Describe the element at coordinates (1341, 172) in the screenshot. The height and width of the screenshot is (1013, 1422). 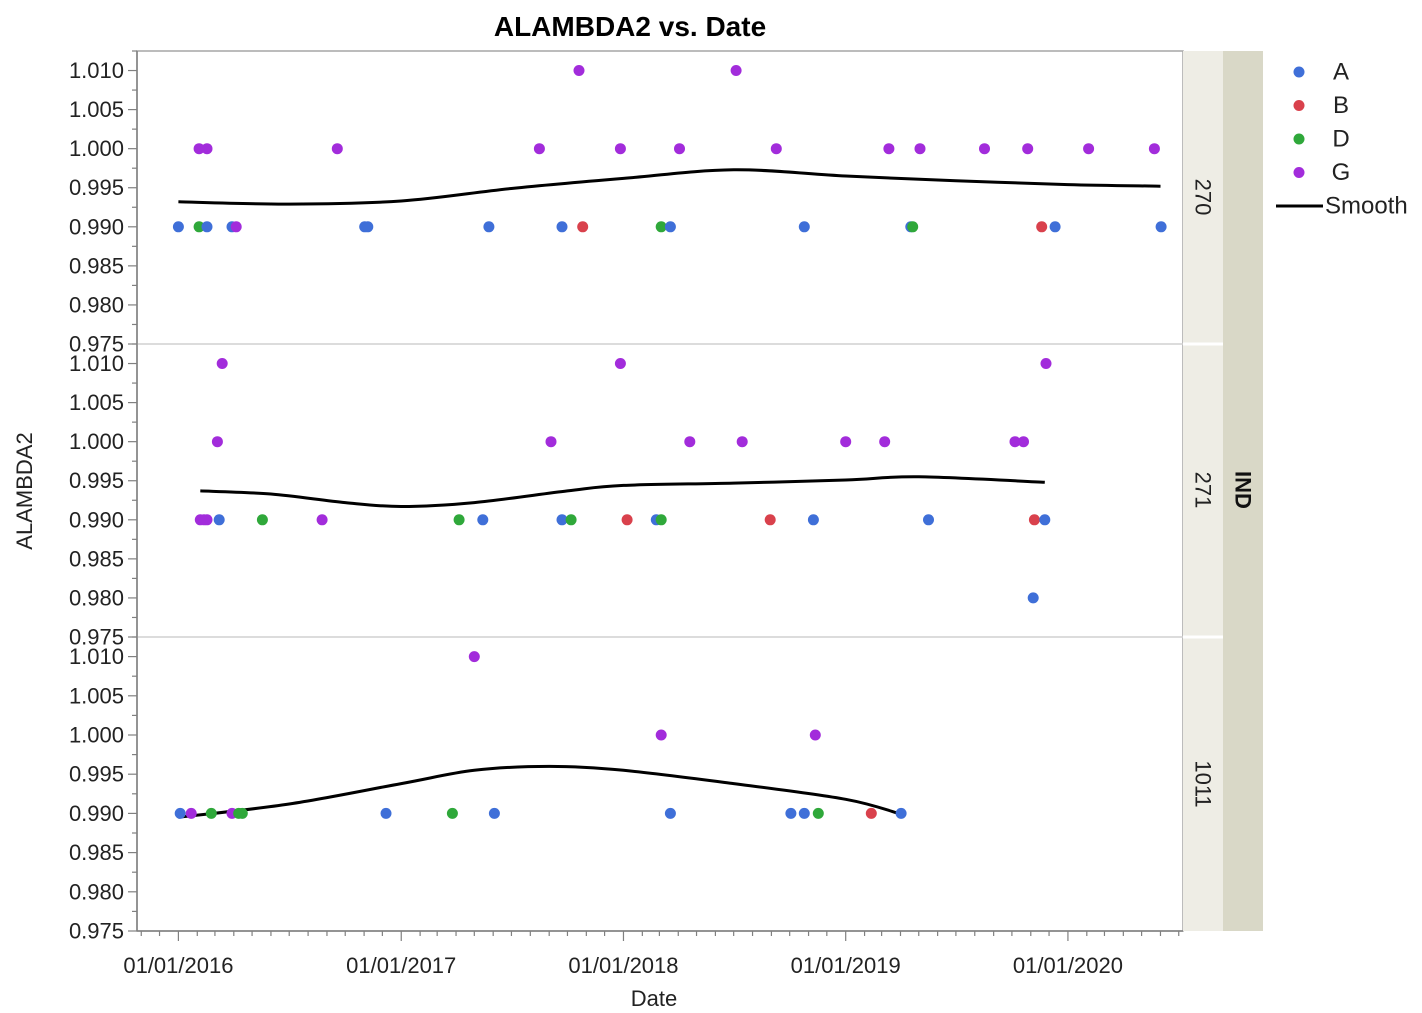
I see `legend-label: G` at that location.